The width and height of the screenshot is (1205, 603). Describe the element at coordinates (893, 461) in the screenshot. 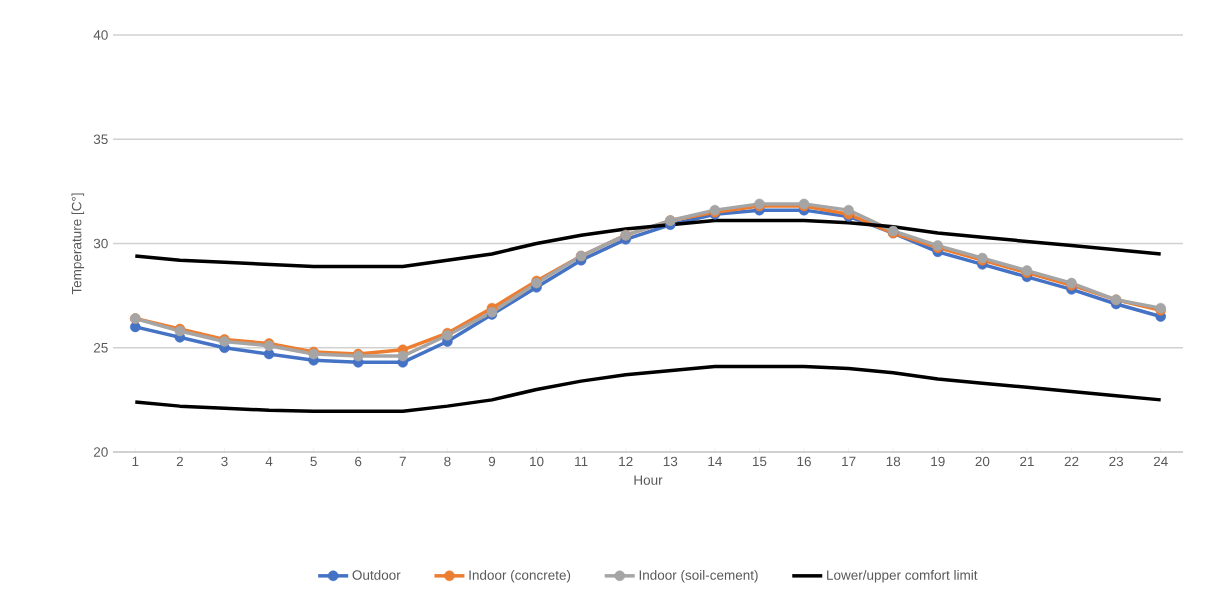

I see `x-tick-label: 18` at that location.